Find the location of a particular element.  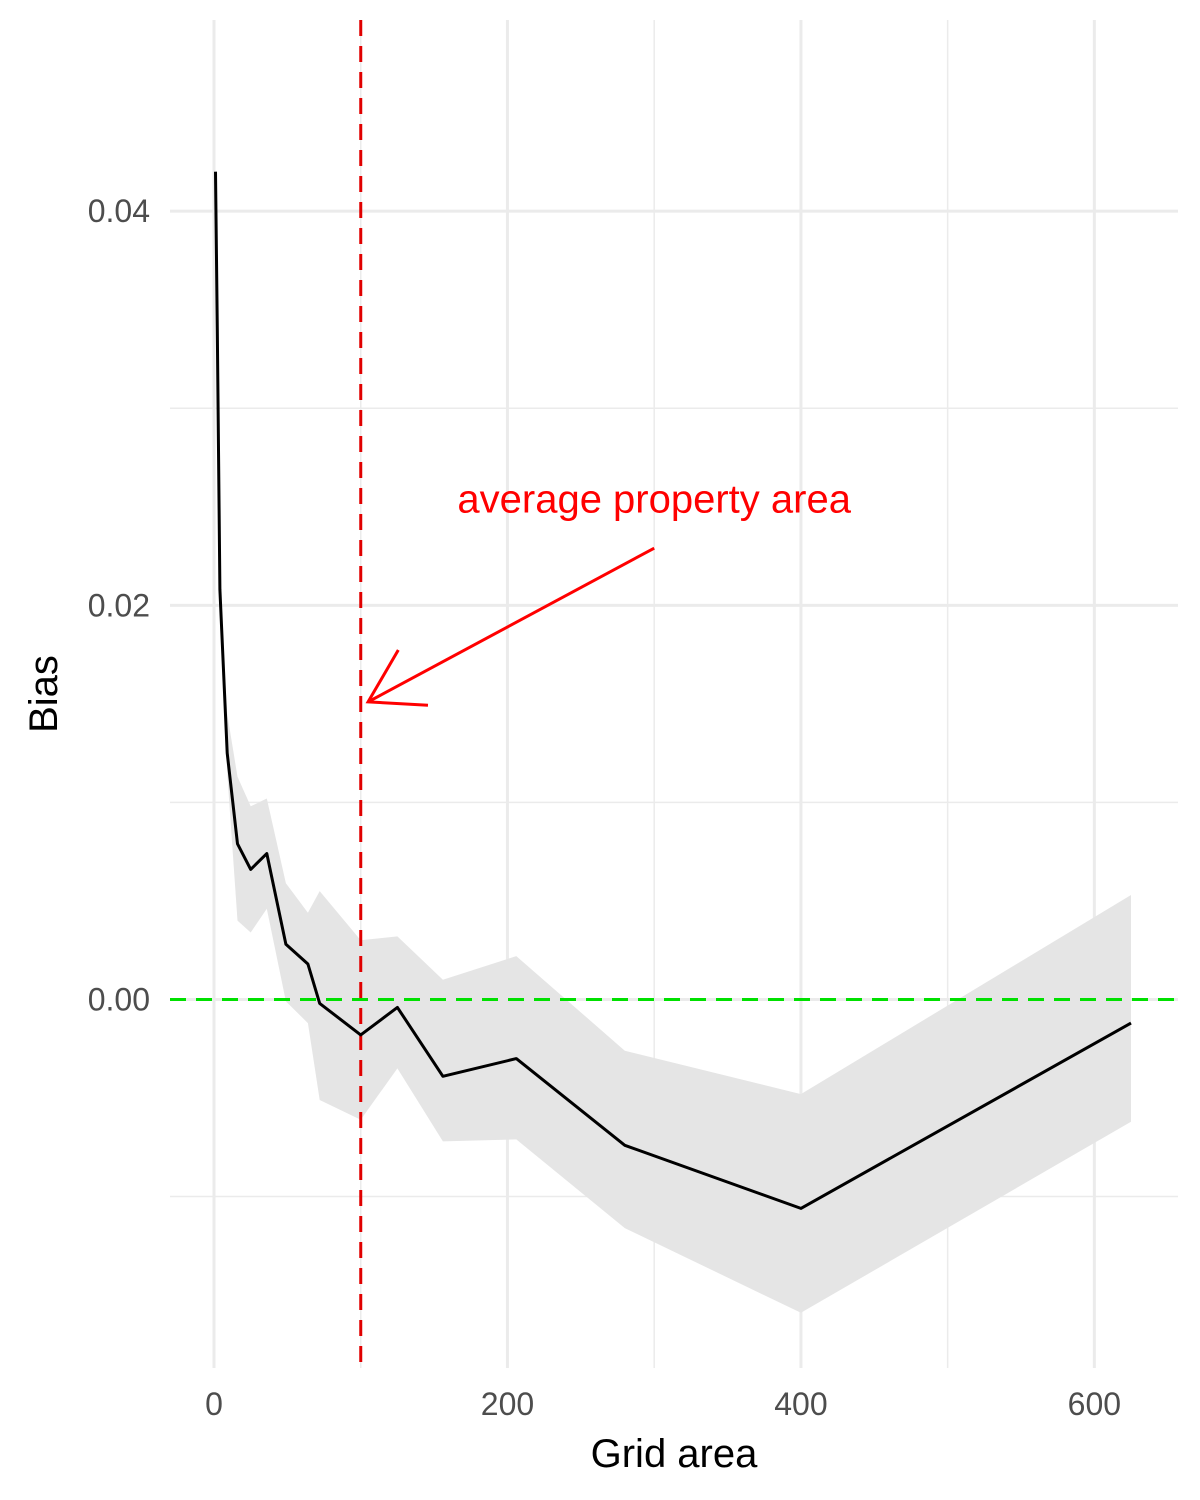

x-tick-label: 600 is located at coordinates (1094, 1404).